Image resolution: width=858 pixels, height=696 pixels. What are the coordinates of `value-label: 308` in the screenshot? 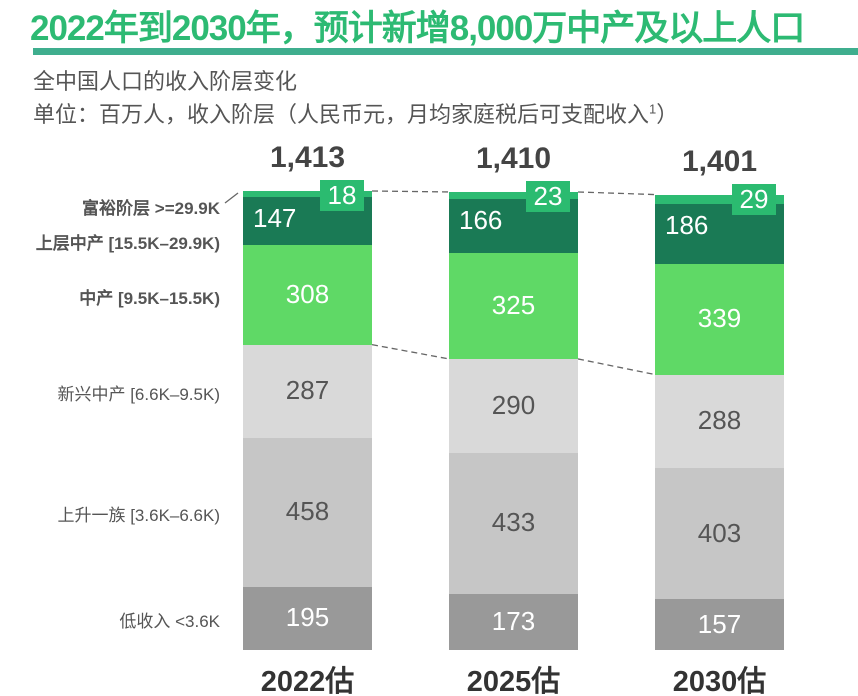 It's located at (307, 293).